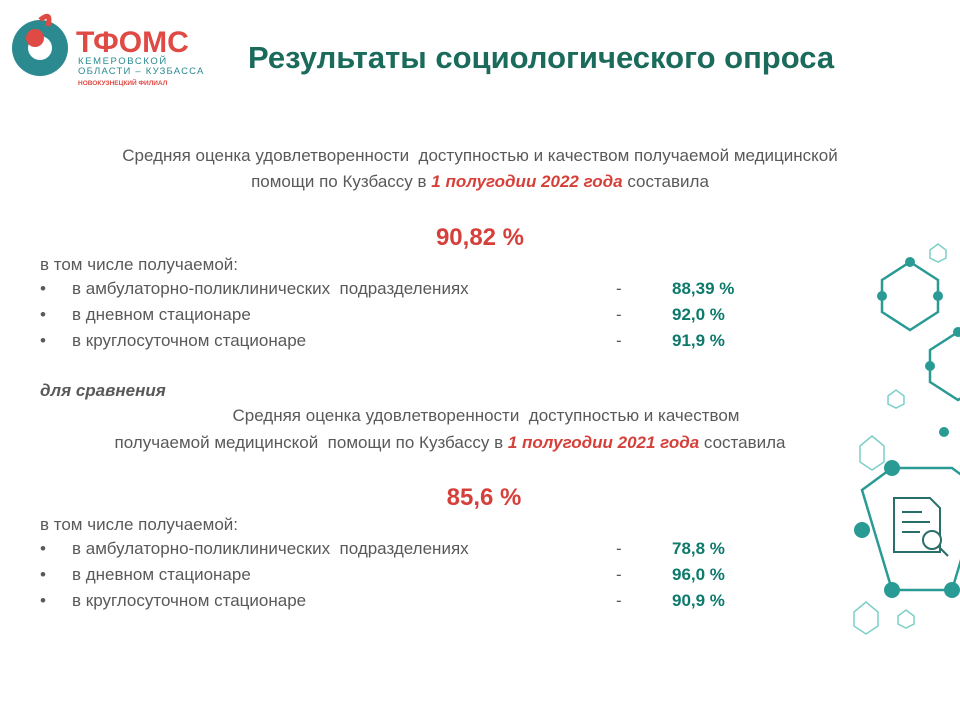 The image size is (960, 720). What do you see at coordinates (541, 57) in the screenshot?
I see `title: Результаты социологического опроса` at bounding box center [541, 57].